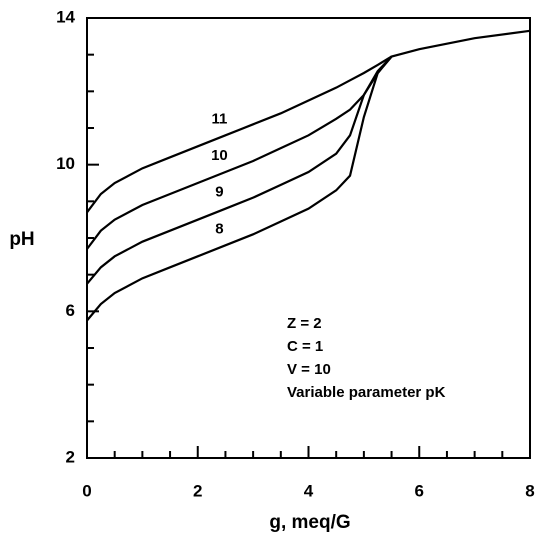 Image resolution: width=539 pixels, height=538 pixels. Describe the element at coordinates (304, 323) in the screenshot. I see `annotation: Z = 2` at that location.